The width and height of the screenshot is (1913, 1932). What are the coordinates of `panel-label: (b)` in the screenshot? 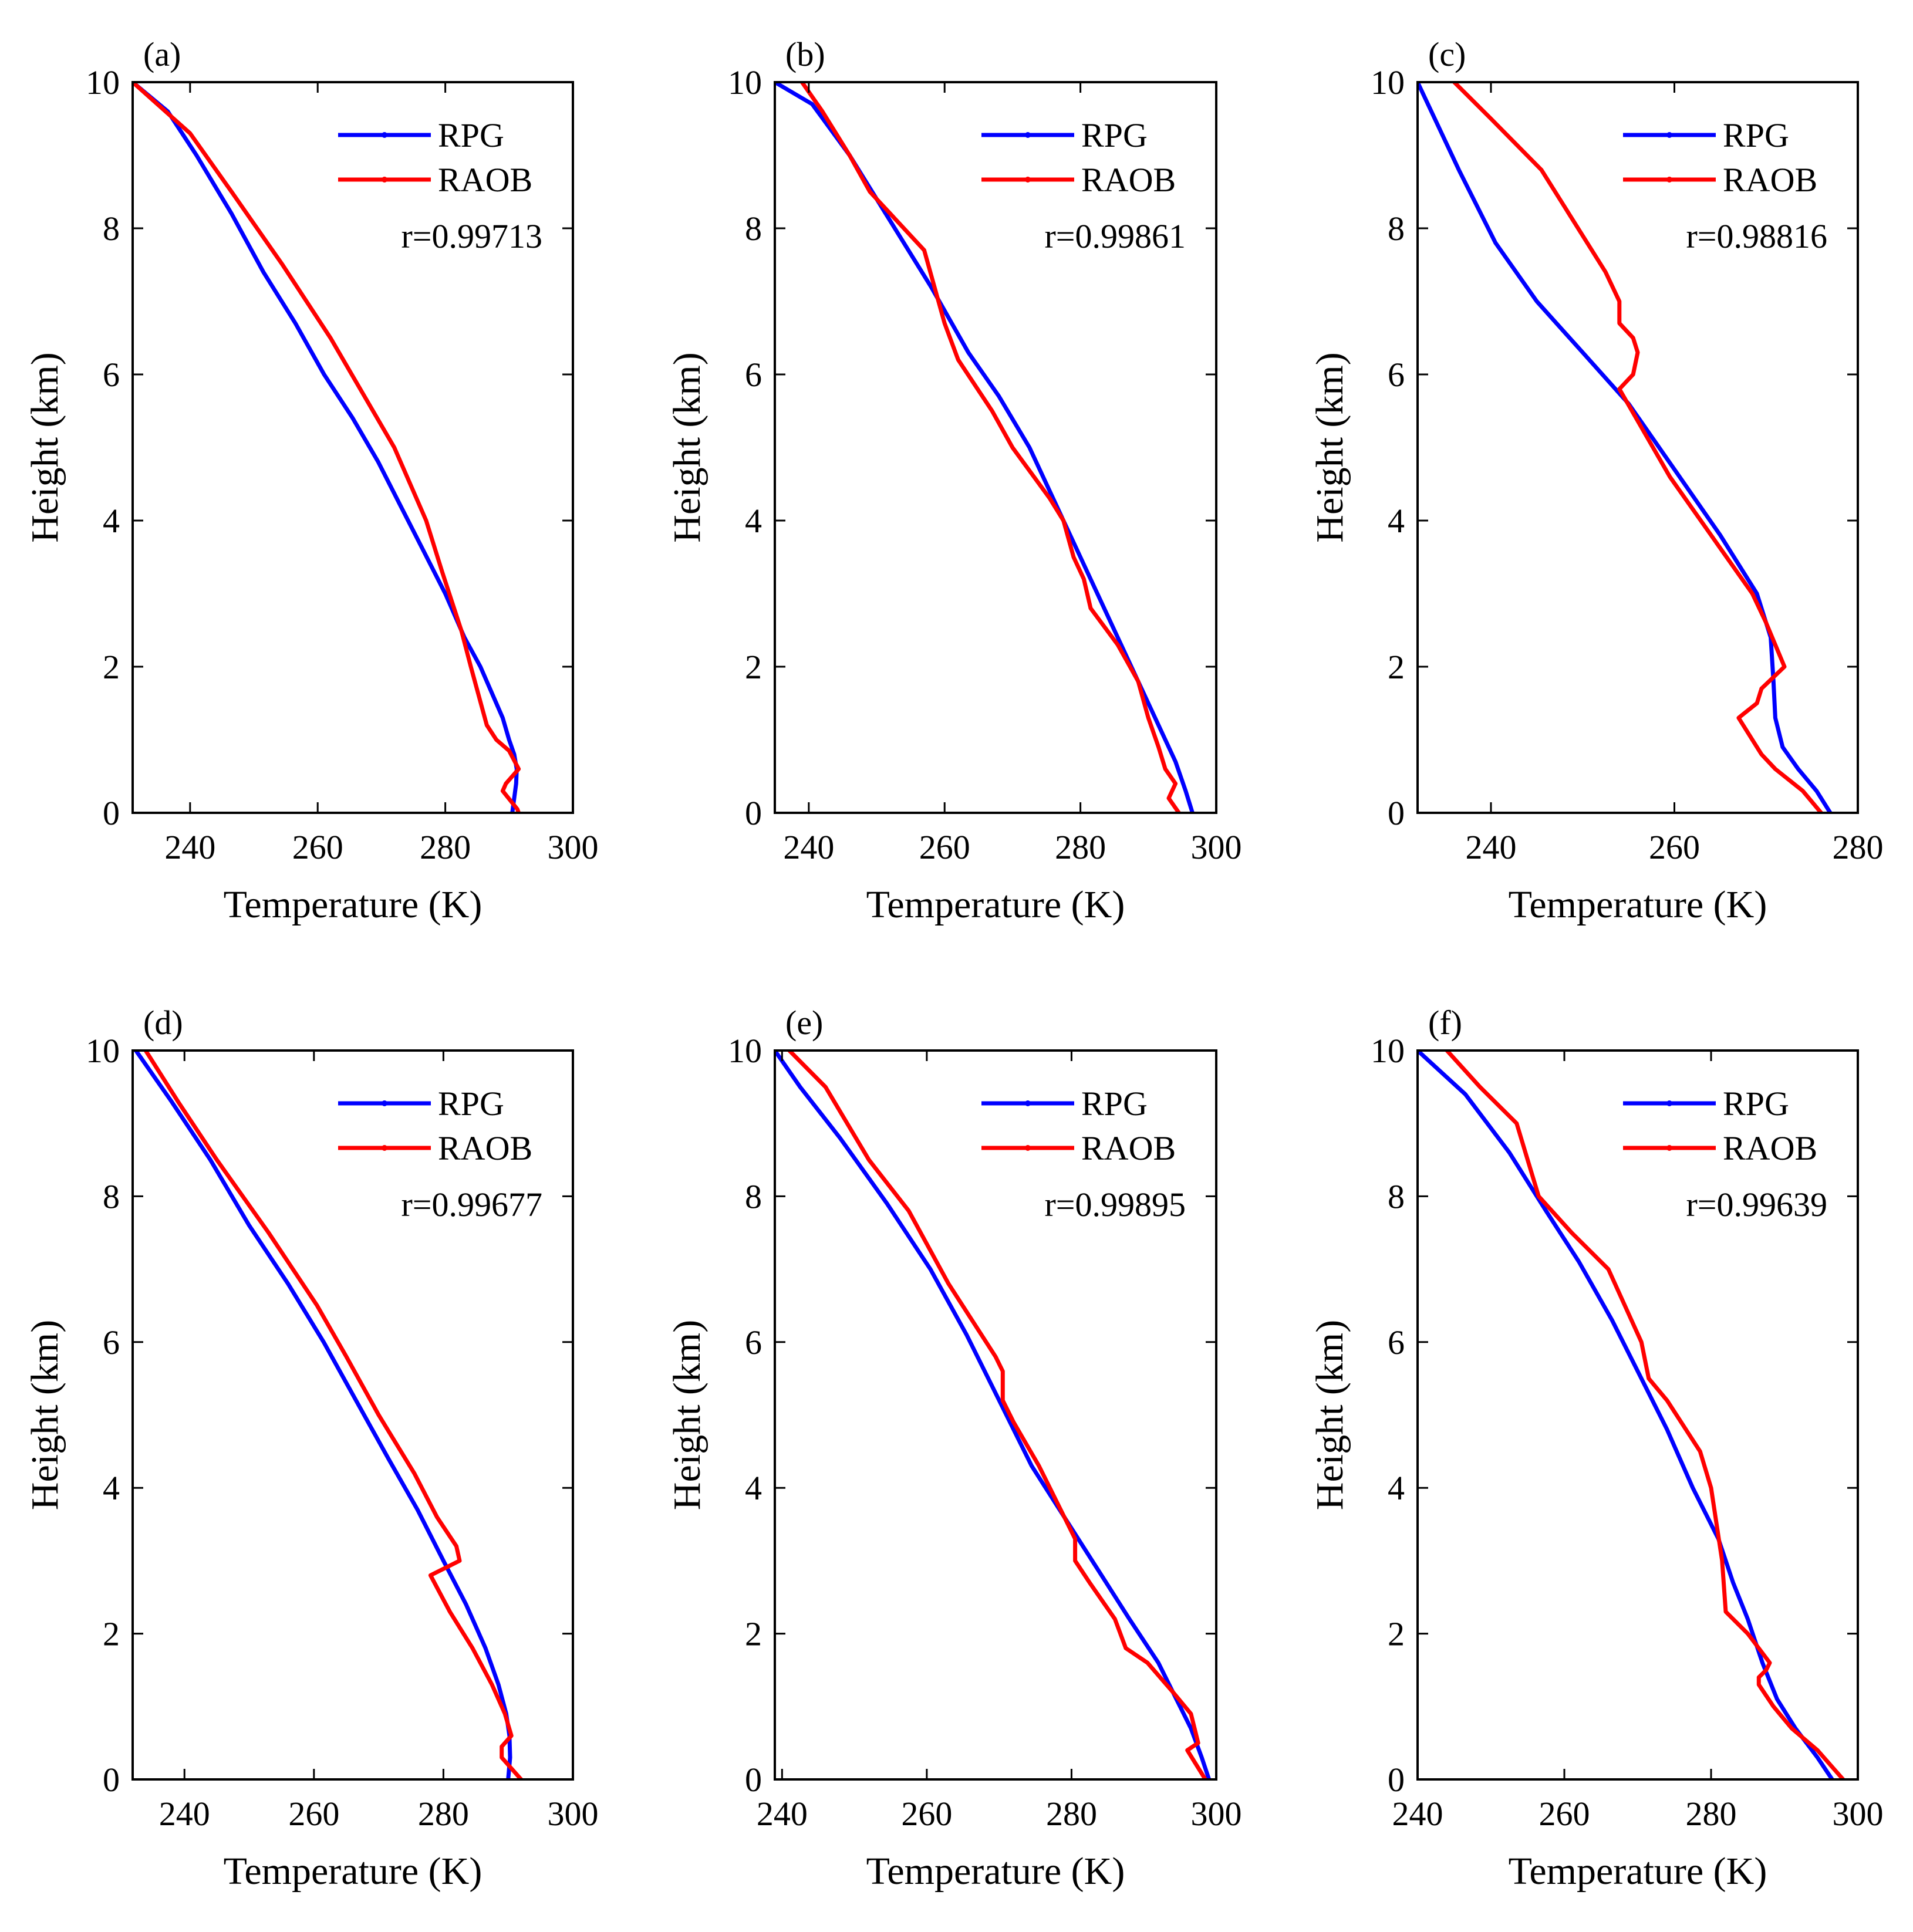 It's located at (805, 54).